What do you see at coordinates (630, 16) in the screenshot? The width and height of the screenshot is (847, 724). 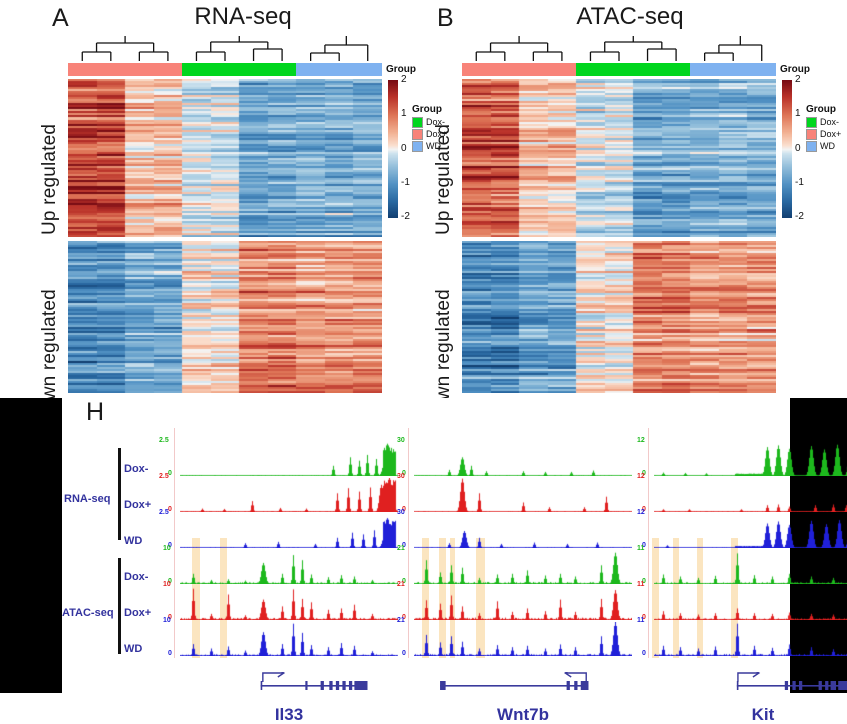 I see `panel-title-atacseq: ATAC-seq` at bounding box center [630, 16].